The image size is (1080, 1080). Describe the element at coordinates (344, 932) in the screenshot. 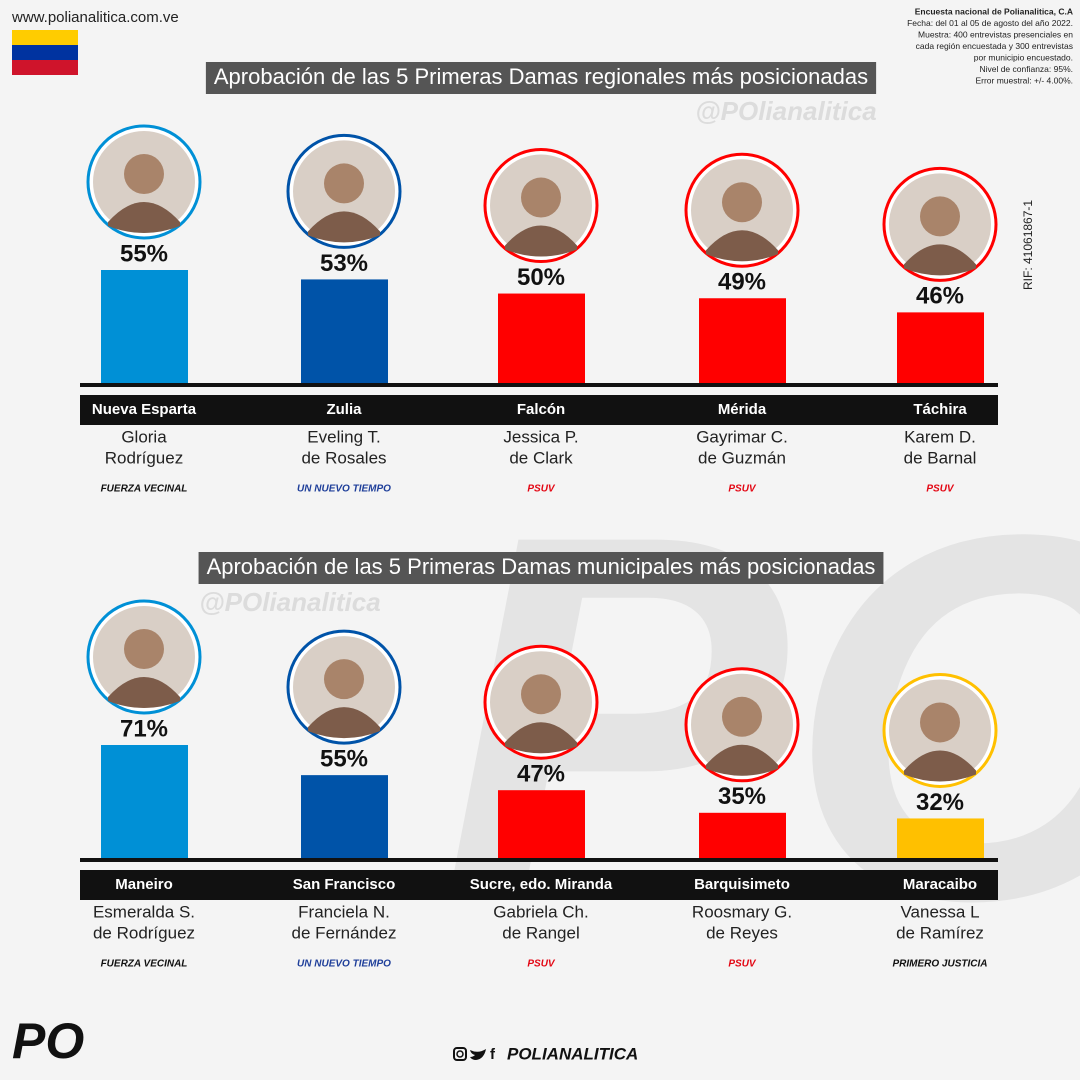

I see `person-name: de Fernández` at that location.